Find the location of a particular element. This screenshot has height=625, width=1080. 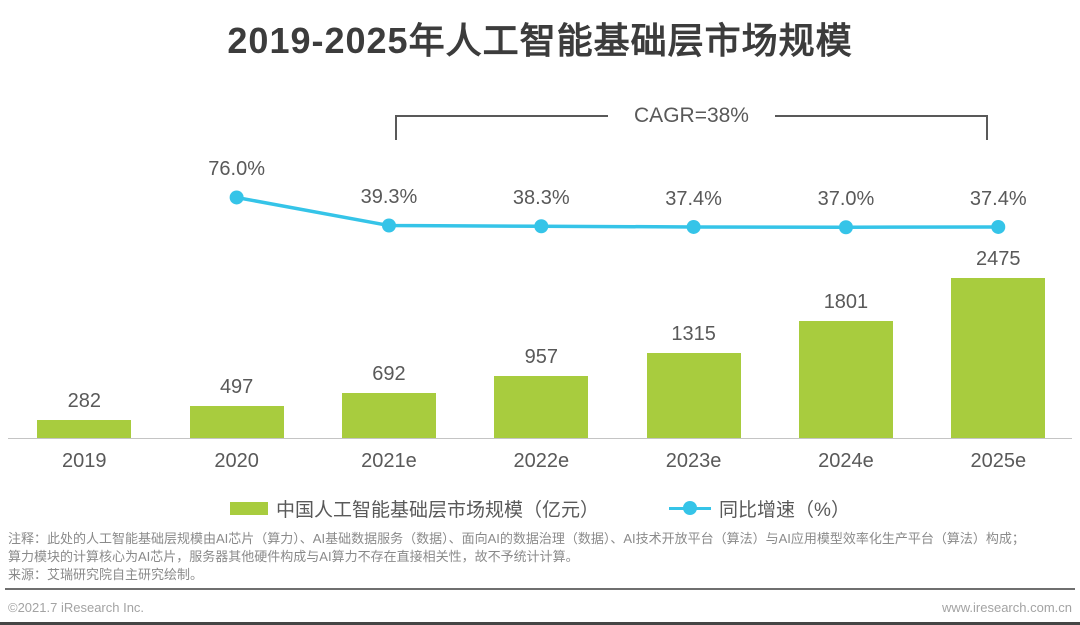

x-axis-label: 2024e is located at coordinates (846, 461).